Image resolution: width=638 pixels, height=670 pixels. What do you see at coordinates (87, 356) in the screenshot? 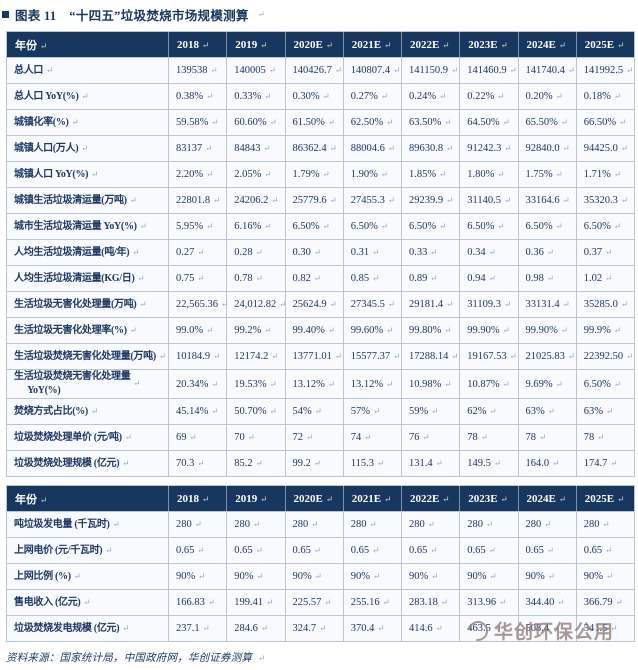
I see `row-label-cell: 生活垃圾焚烧无害化处理量(万吨) ↵` at bounding box center [87, 356].